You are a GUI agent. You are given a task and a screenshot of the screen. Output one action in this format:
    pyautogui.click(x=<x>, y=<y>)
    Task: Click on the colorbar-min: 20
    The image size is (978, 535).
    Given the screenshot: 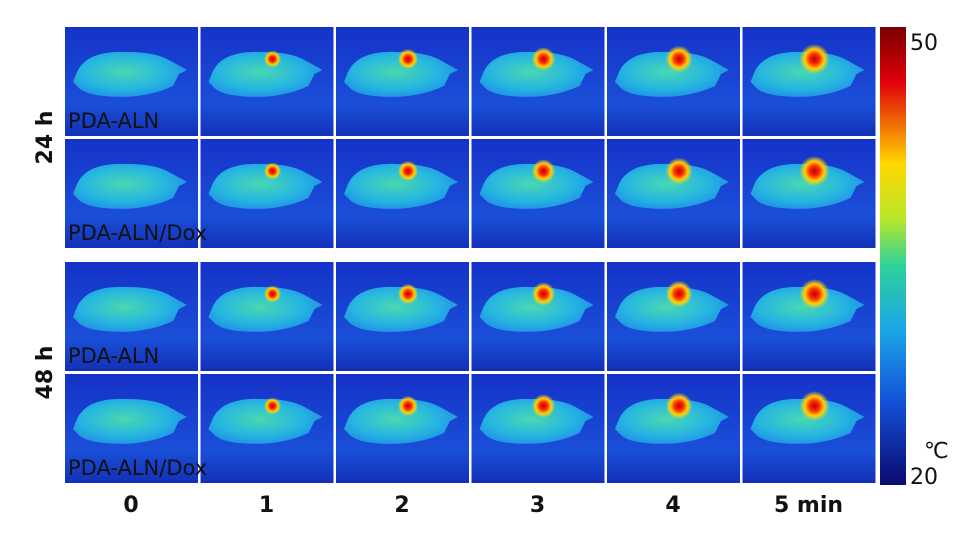 What is the action you would take?
    pyautogui.click(x=924, y=477)
    